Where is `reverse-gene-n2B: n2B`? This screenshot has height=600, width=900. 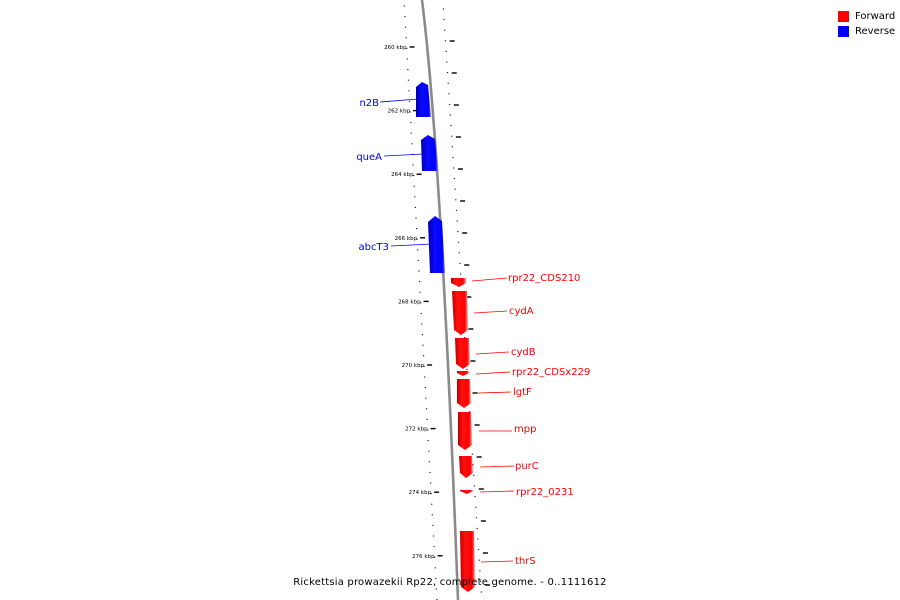 reverse-gene-n2B: n2B is located at coordinates (395, 99).